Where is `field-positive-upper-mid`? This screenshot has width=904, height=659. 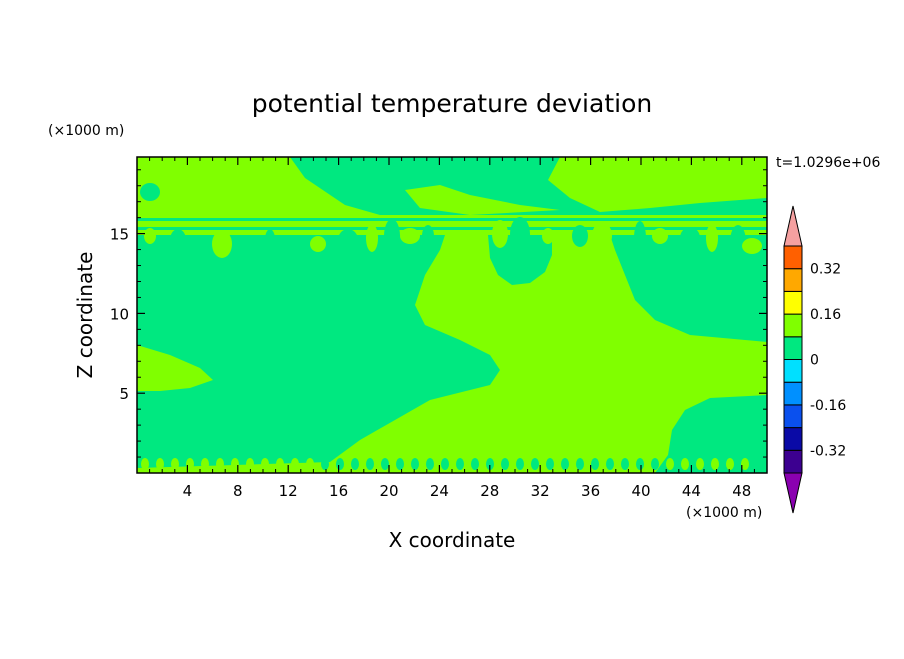
field-positive-upper-mid is located at coordinates (482, 200).